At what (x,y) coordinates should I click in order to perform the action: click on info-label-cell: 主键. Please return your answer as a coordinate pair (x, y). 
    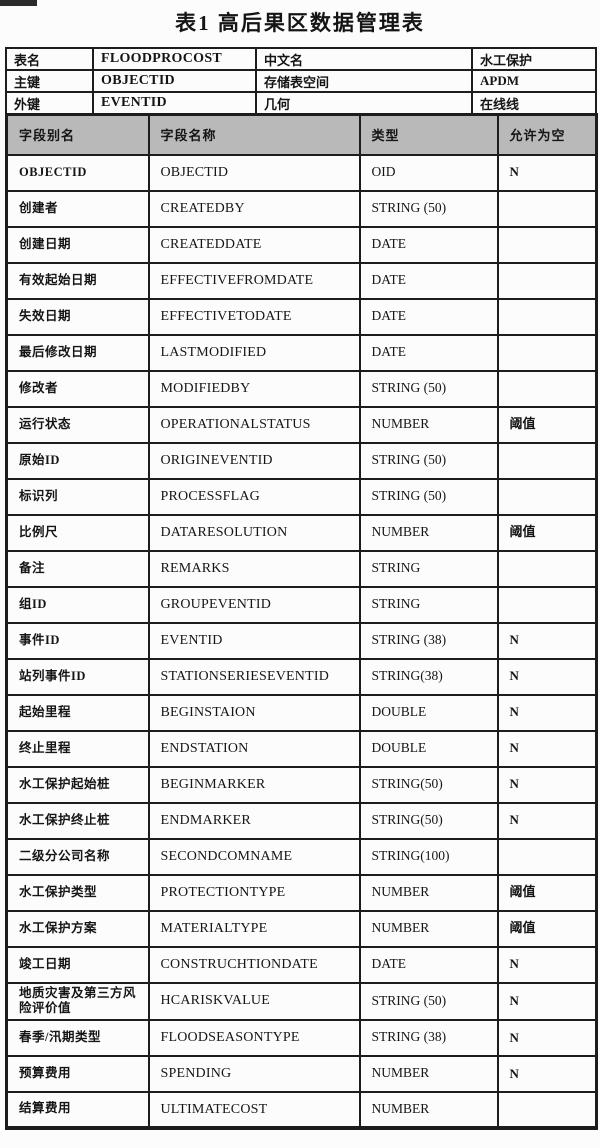
    Looking at the image, I should click on (49, 81).